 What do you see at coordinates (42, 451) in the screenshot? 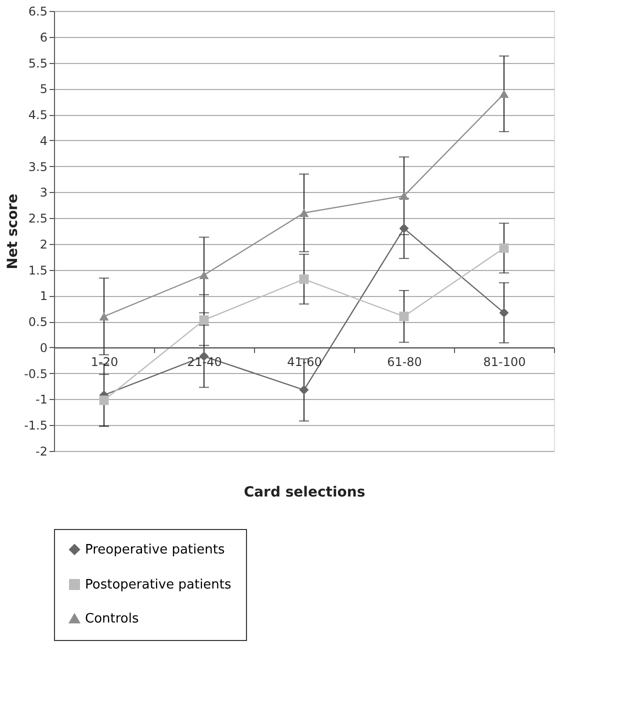
I see `y-tick-label: -2` at bounding box center [42, 451].